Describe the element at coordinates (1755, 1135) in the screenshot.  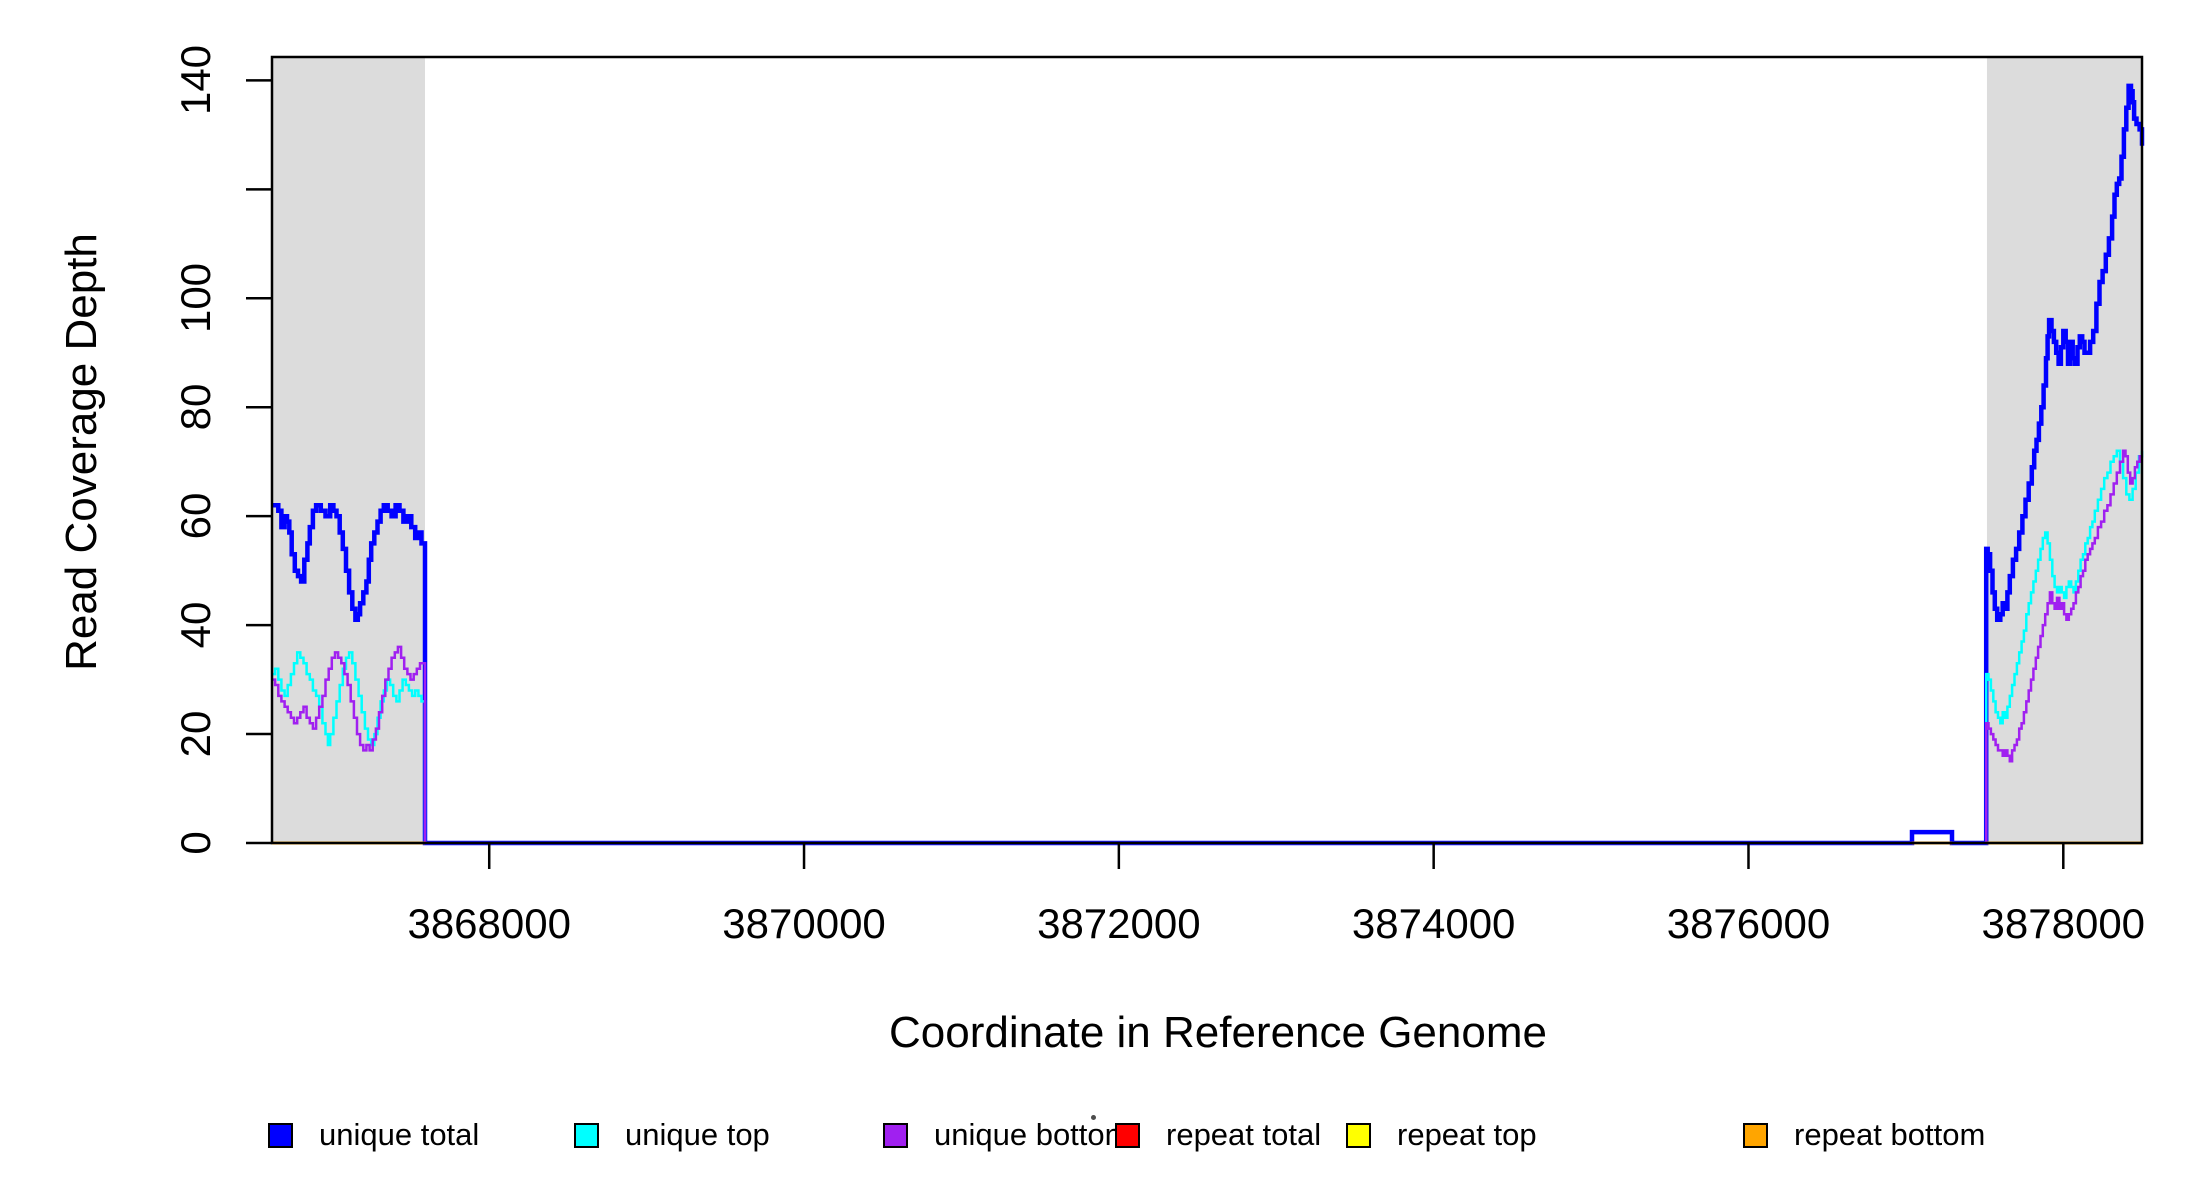
I see `legend-swatch-repeat-bottom` at that location.